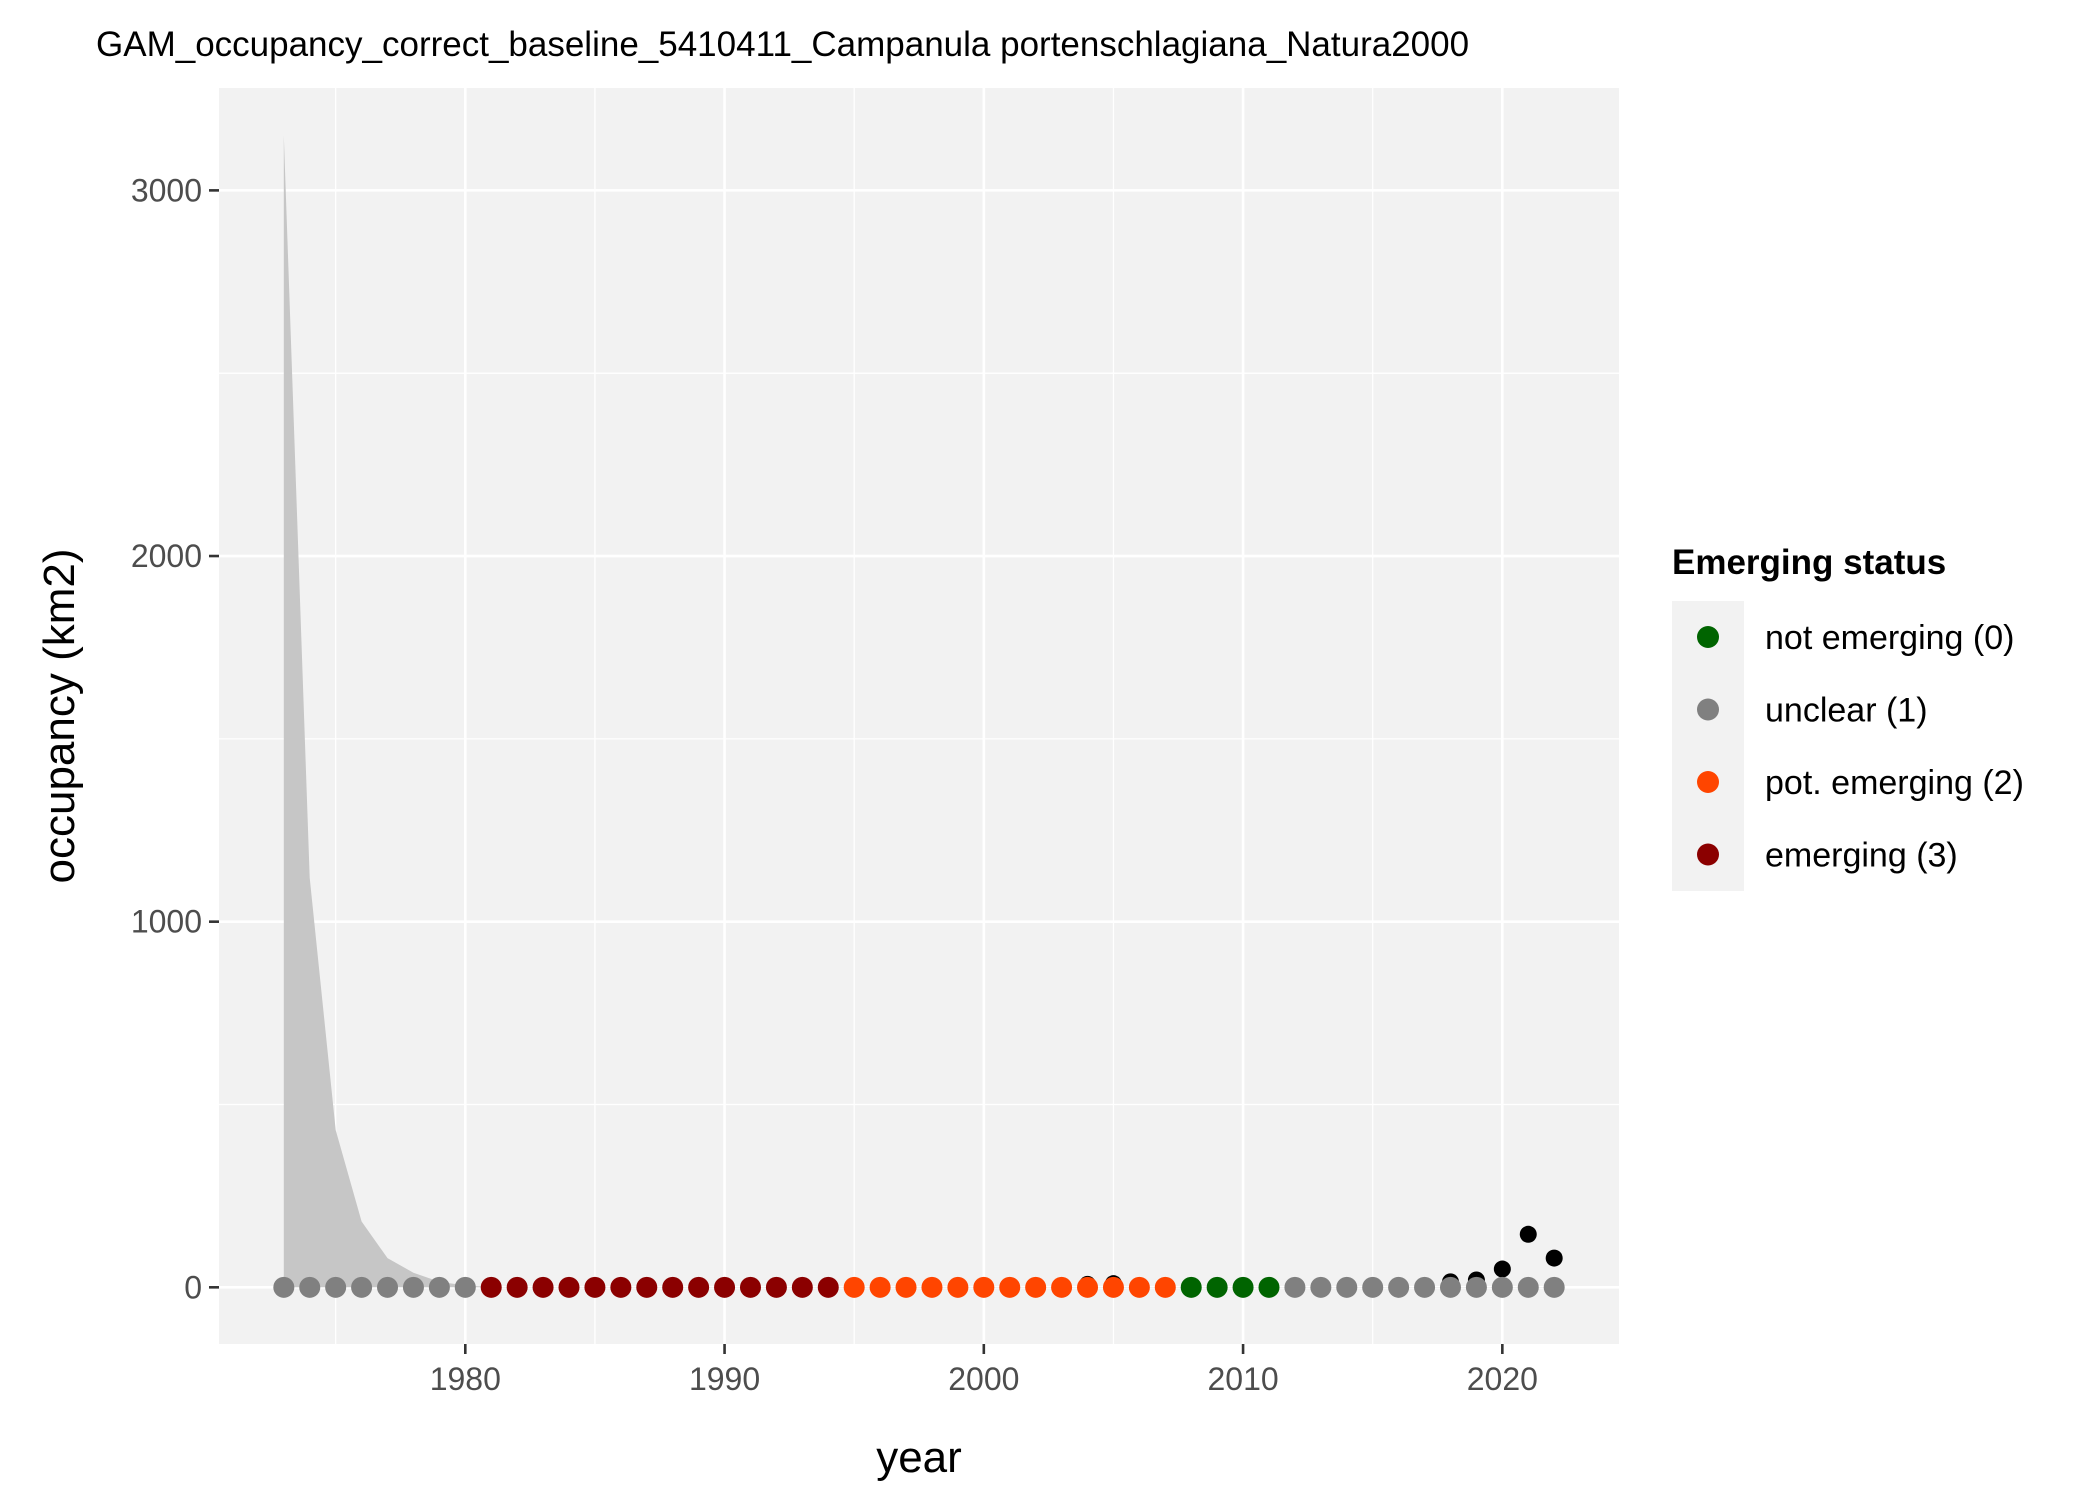 The width and height of the screenshot is (2100, 1499). What do you see at coordinates (175, 738) in the screenshot?
I see `y-axis: 0 1000 2000 3000` at bounding box center [175, 738].